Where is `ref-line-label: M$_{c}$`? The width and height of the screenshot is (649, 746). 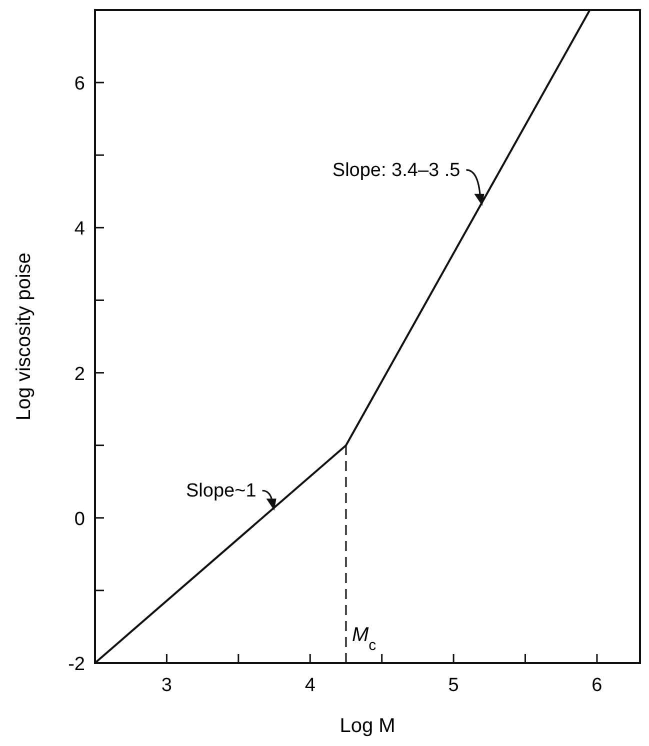 ref-line-label: M$_{c}$ is located at coordinates (364, 639).